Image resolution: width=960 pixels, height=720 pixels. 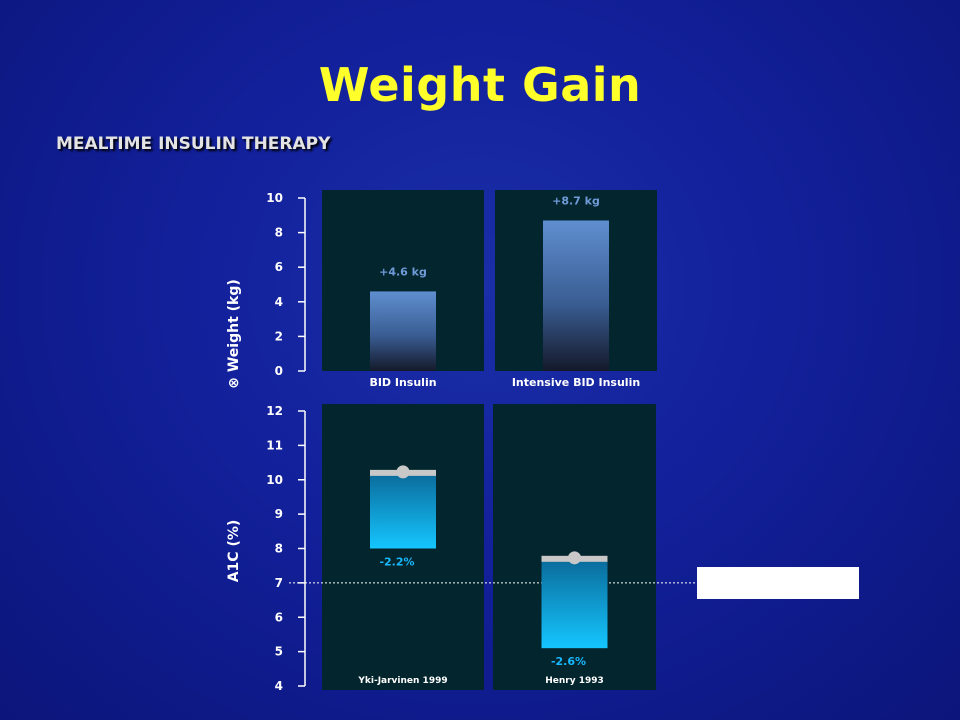 What do you see at coordinates (274, 411) in the screenshot?
I see `a1c-y-tick-label: 12` at bounding box center [274, 411].